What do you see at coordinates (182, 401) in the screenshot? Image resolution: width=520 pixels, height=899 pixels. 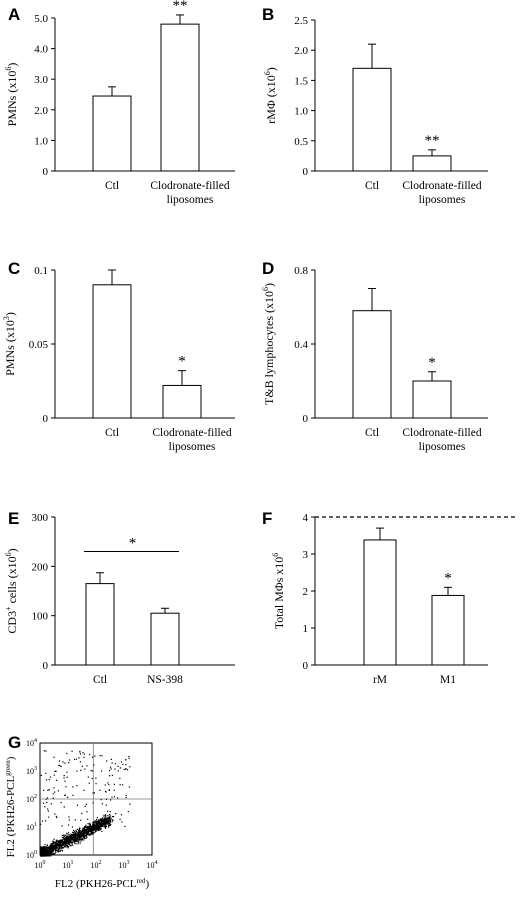 I see `bar` at bounding box center [182, 401].